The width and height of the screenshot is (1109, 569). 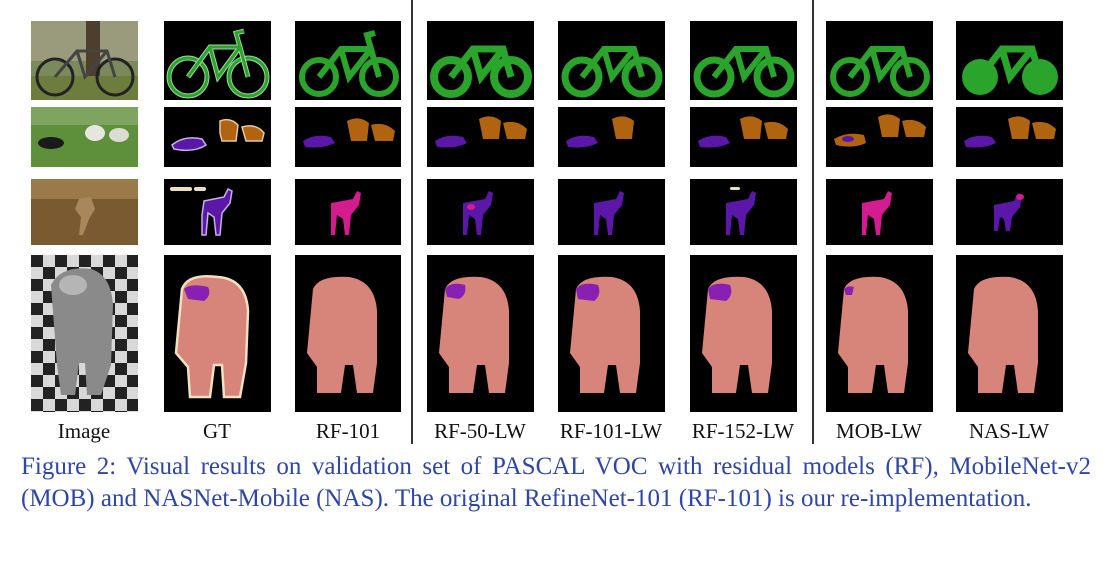 What do you see at coordinates (84, 212) in the screenshot?
I see `image-deer` at bounding box center [84, 212].